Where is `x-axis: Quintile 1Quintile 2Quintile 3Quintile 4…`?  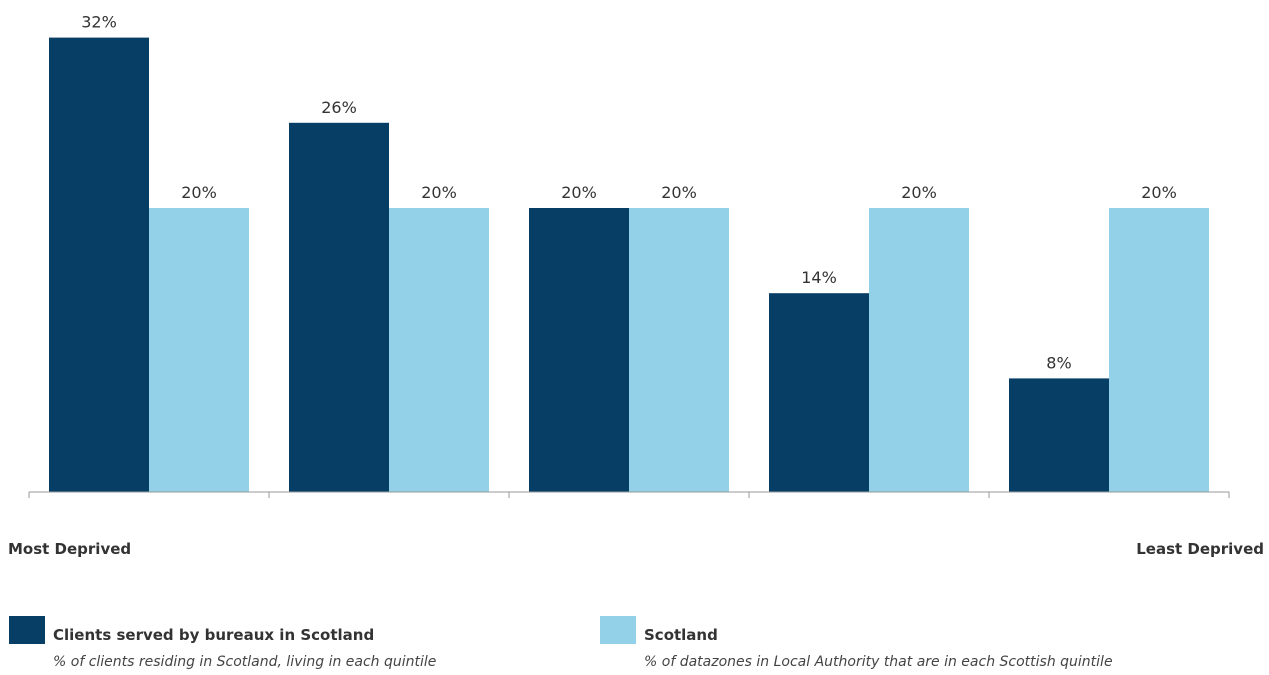 x-axis: Quintile 1Quintile 2Quintile 3Quintile 4… is located at coordinates (629, 494).